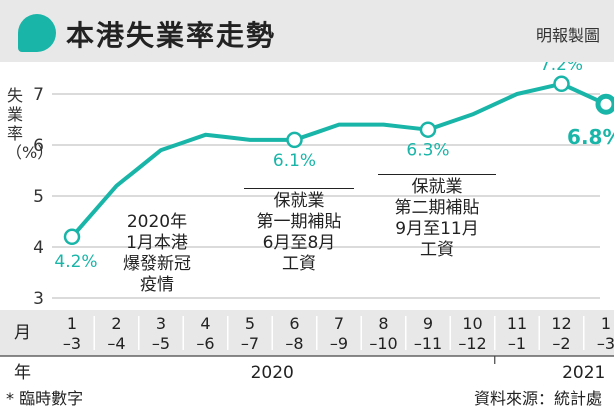 This screenshot has height=413, width=614. I want to click on source-label: 資料來源：統計處, so click(537, 398).